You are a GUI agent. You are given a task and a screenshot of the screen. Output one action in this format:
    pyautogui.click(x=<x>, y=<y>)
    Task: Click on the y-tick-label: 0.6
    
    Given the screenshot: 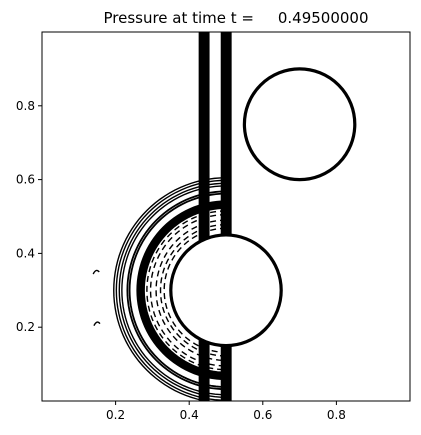 What is the action you would take?
    pyautogui.click(x=25, y=180)
    